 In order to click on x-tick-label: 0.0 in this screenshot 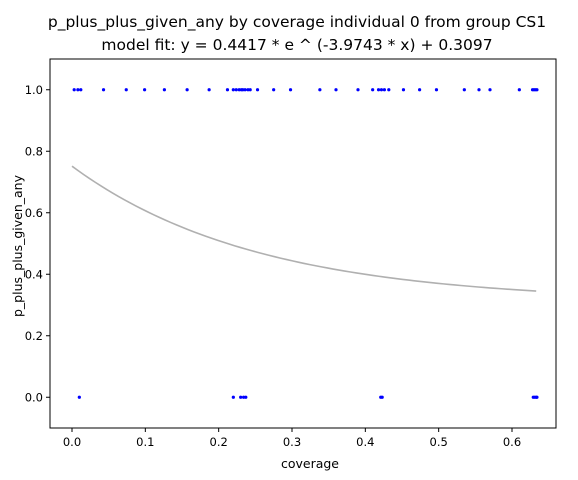, I will do `click(72, 442)`.